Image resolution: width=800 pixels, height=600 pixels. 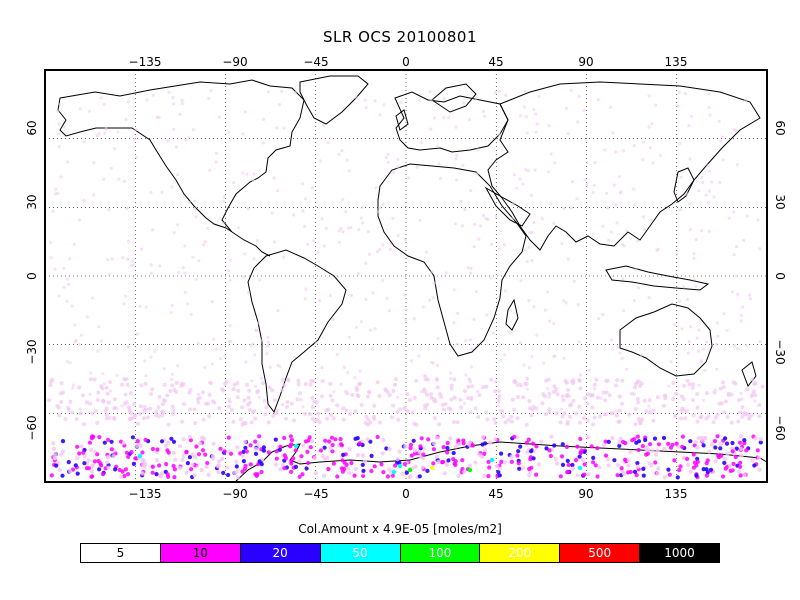 What do you see at coordinates (297, 331) in the screenshot?
I see `coastline-south-america` at bounding box center [297, 331].